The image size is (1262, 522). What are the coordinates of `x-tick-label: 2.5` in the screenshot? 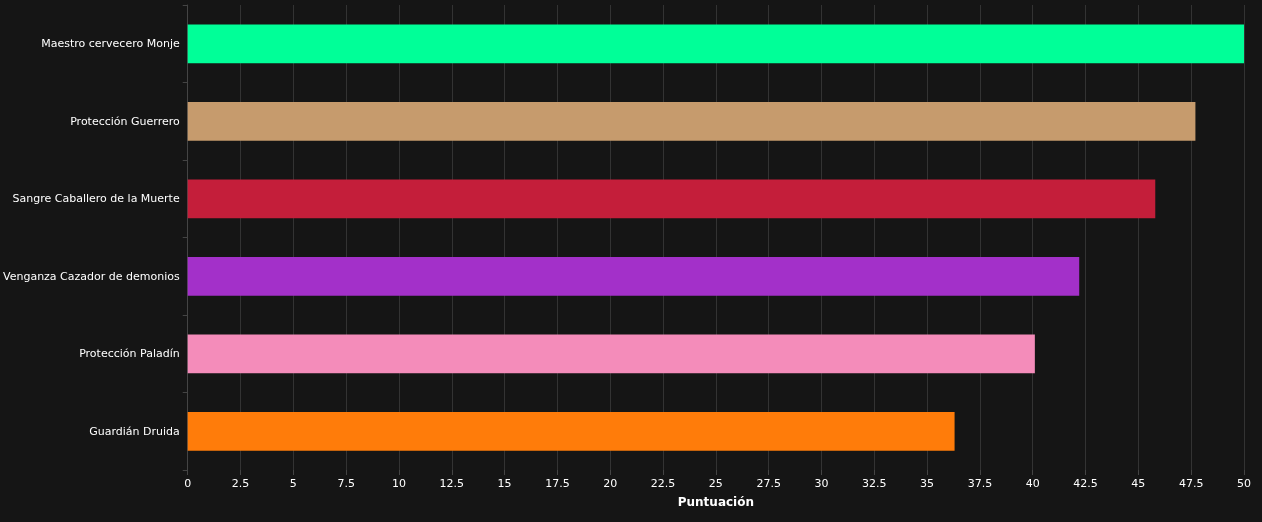 It's located at (240, 483).